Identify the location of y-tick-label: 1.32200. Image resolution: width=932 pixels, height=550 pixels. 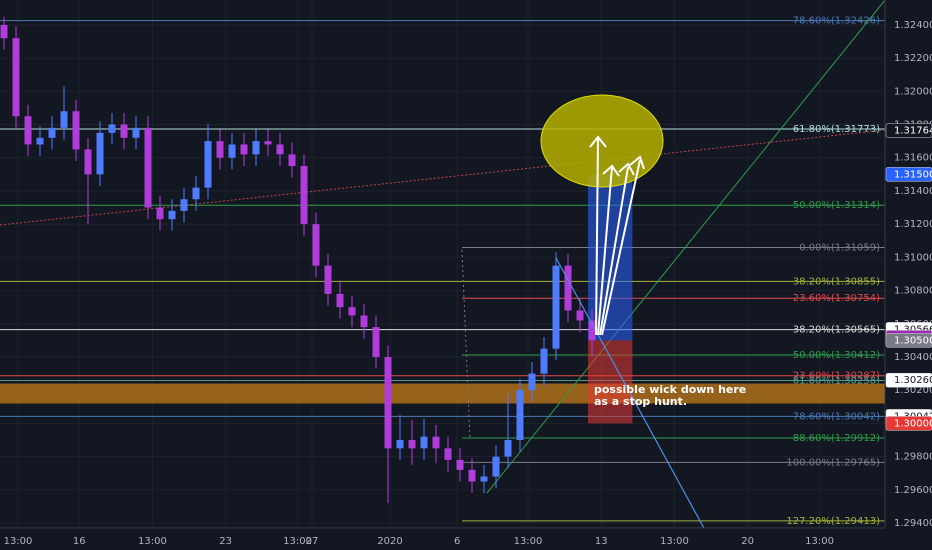
(913, 58).